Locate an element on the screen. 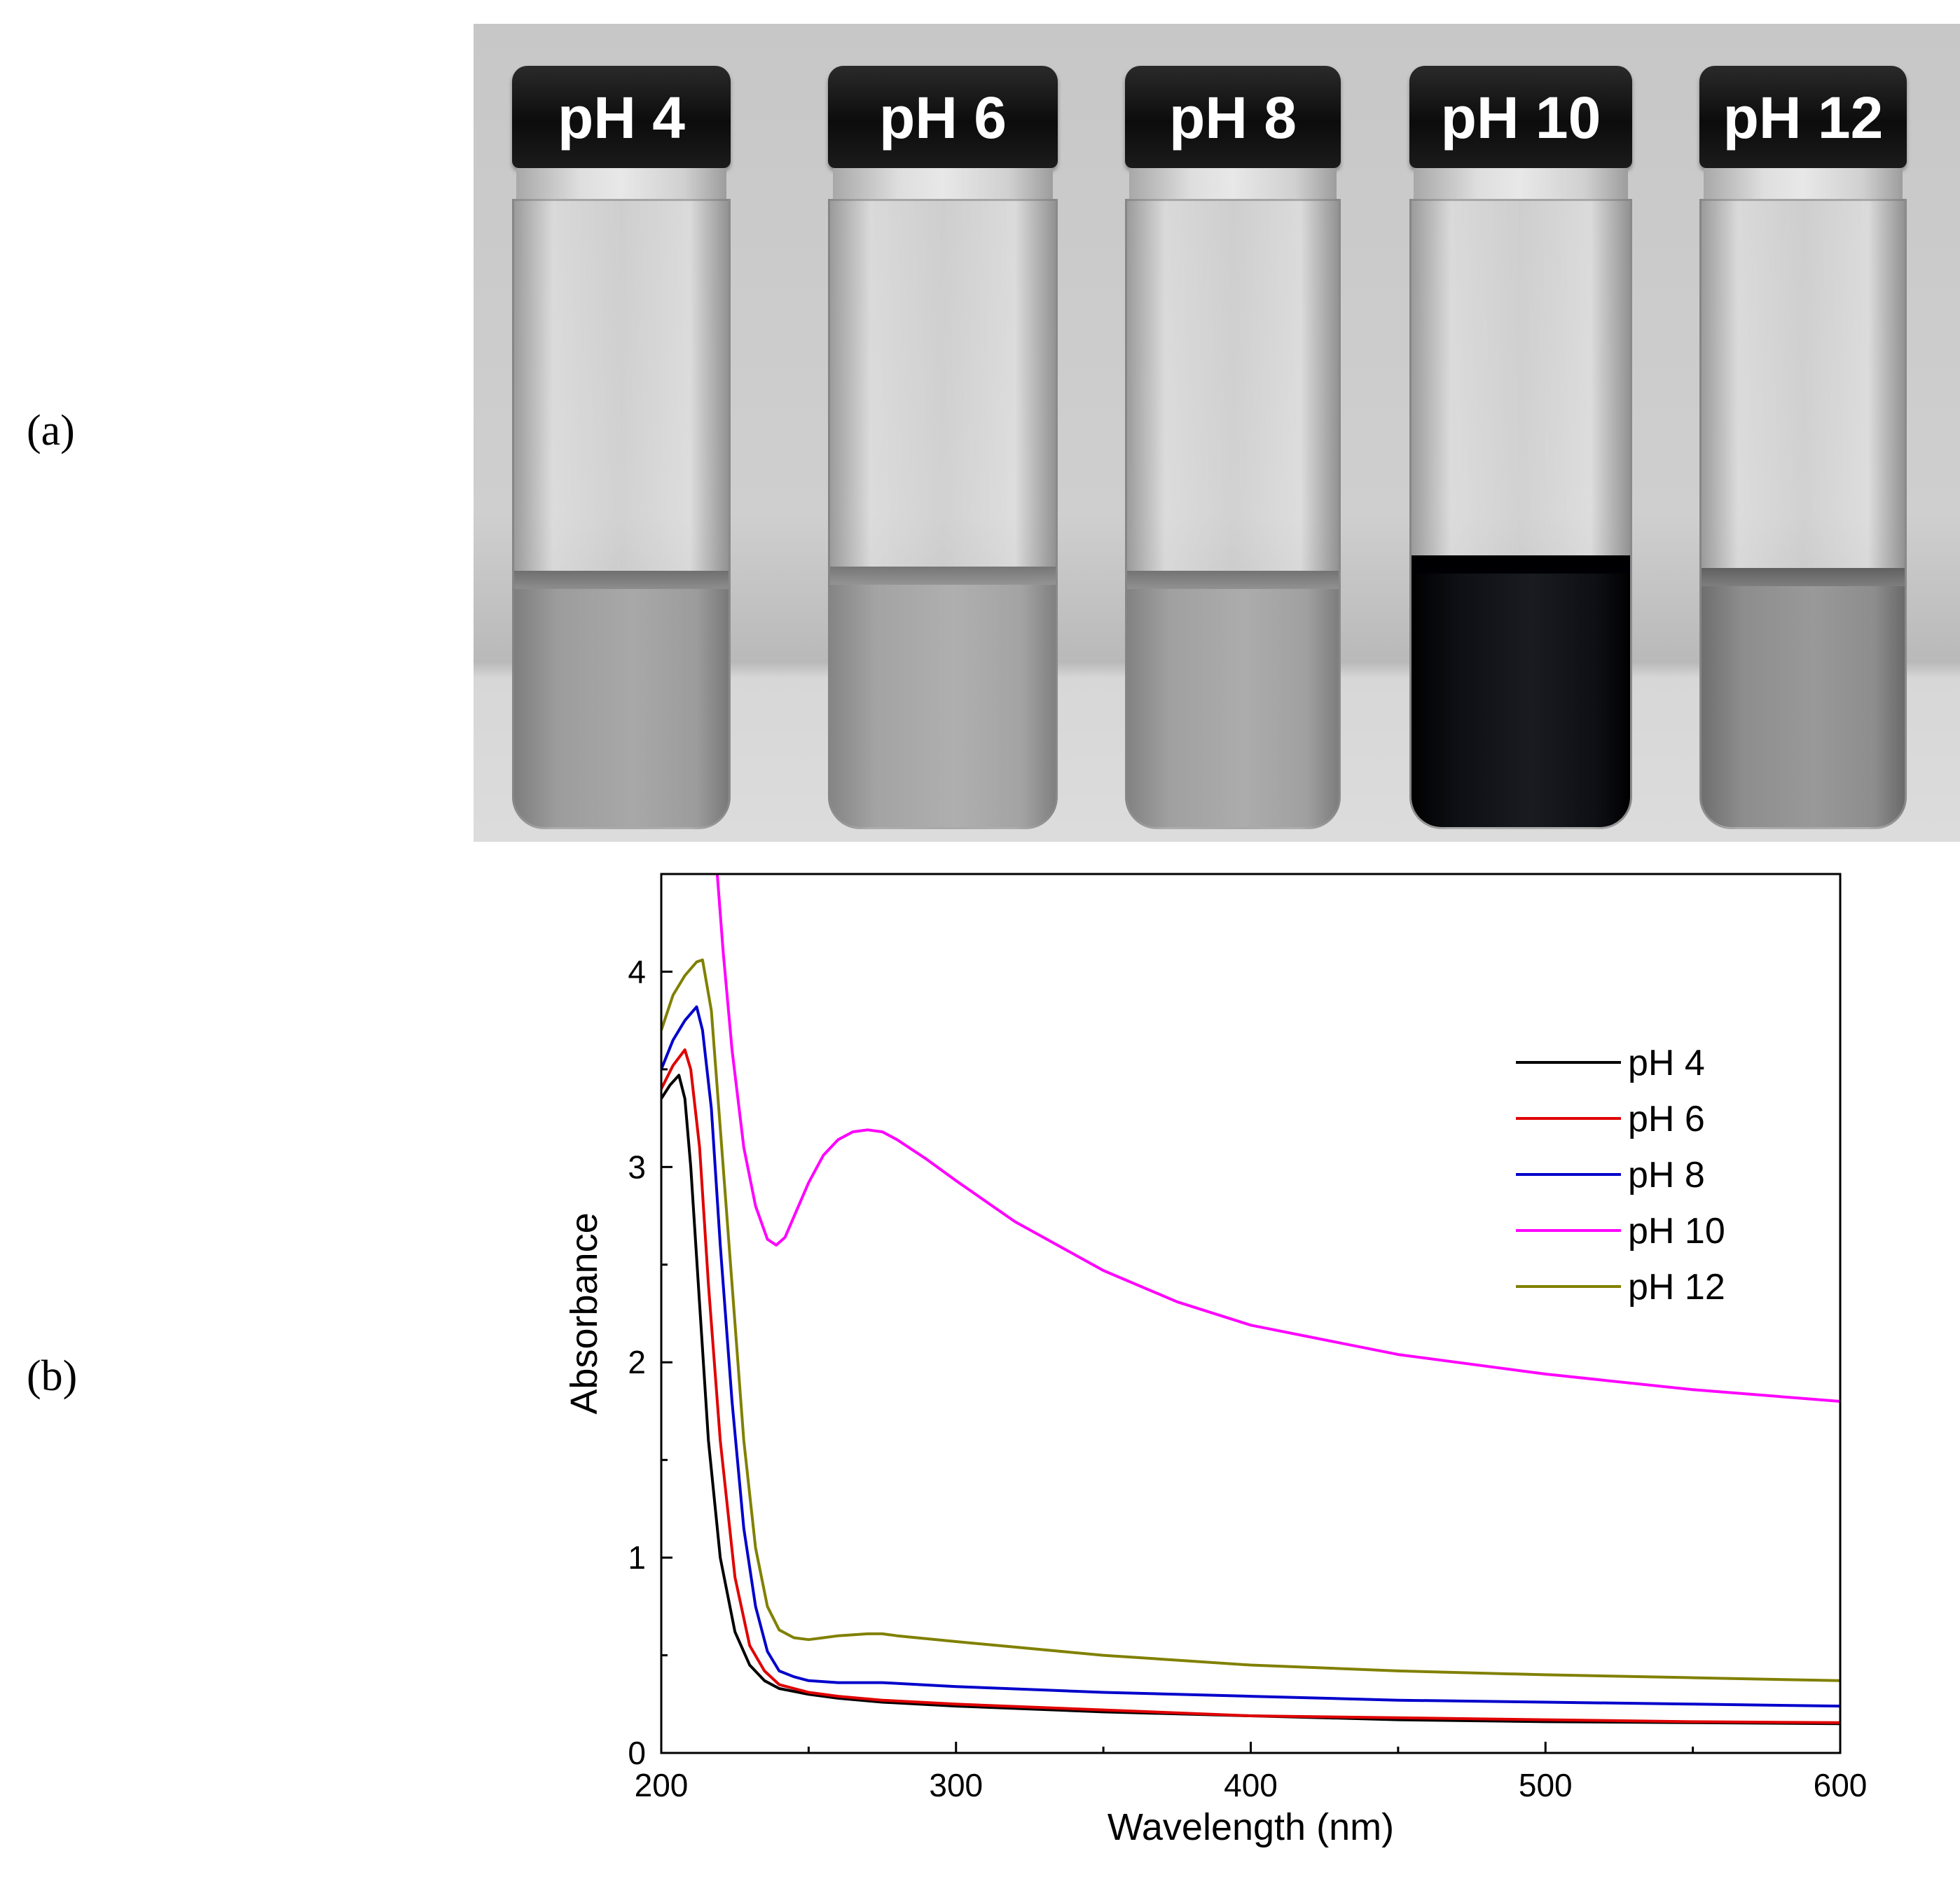 Image resolution: width=1960 pixels, height=1879 pixels. vial-cap: pH 10 is located at coordinates (1520, 117).